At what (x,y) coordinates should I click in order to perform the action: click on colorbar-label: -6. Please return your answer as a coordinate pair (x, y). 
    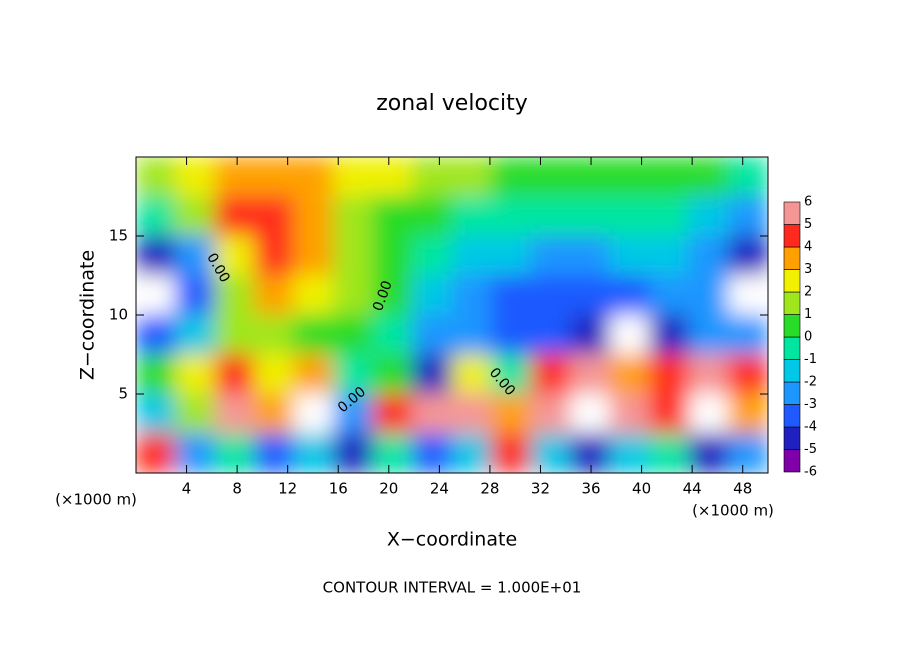
    Looking at the image, I should click on (810, 472).